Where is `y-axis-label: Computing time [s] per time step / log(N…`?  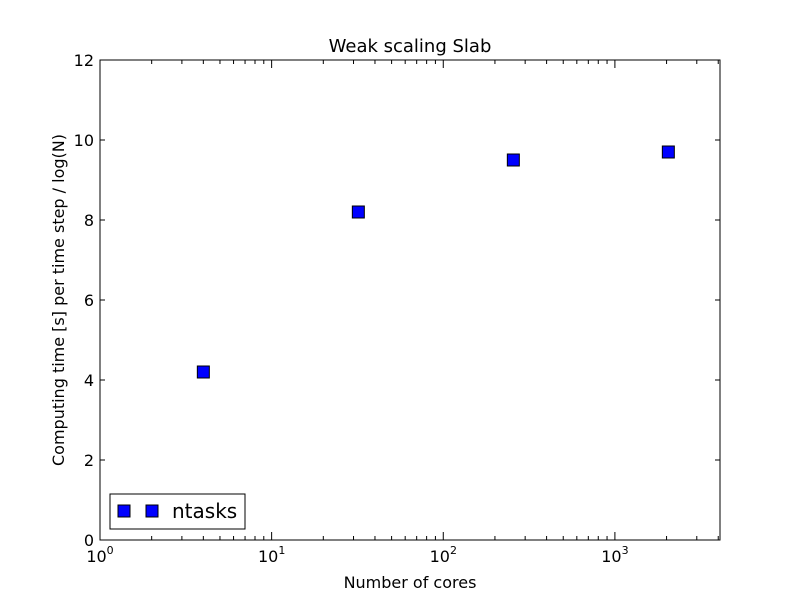 y-axis-label: Computing time [s] per time step / log(N… is located at coordinates (58, 300).